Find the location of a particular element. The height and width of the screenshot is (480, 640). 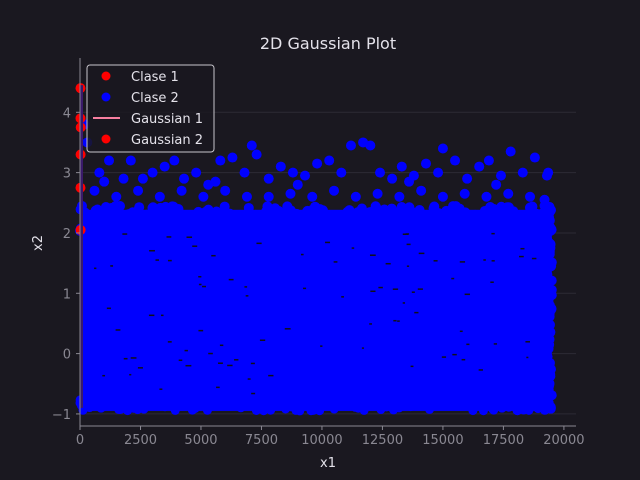

legend-gaussian-1-label: Gaussian 1 is located at coordinates (167, 119).